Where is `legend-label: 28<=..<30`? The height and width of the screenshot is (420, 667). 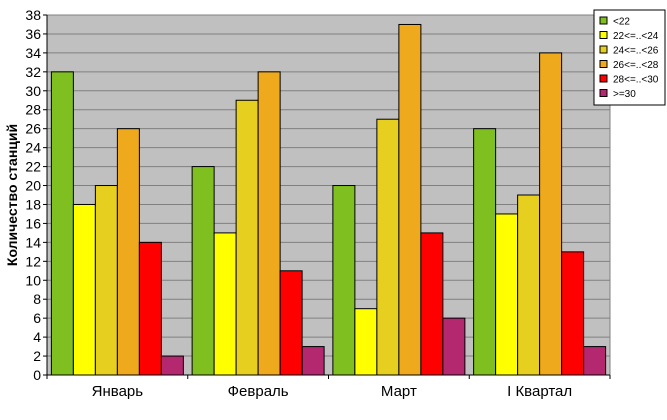 legend-label: 28<=..<30 is located at coordinates (636, 80).